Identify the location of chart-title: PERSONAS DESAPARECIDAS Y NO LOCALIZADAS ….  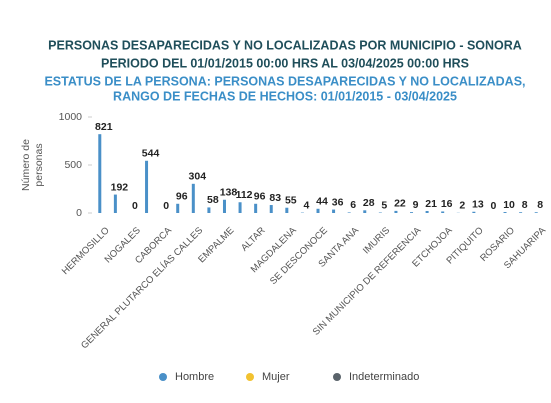
(285, 45).